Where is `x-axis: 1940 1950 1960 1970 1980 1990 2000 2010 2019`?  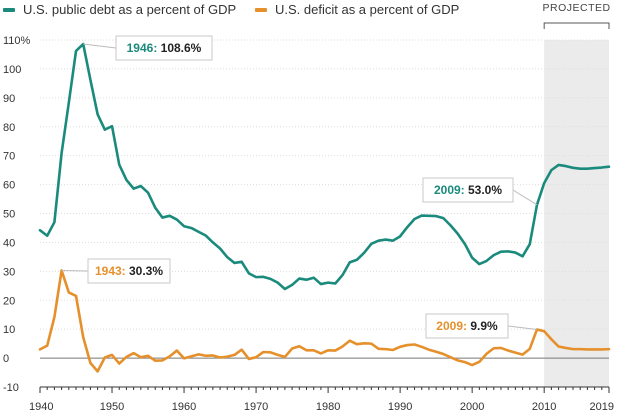 x-axis: 1940 1950 1960 1970 1980 1990 2000 2010 2019 is located at coordinates (321, 399).